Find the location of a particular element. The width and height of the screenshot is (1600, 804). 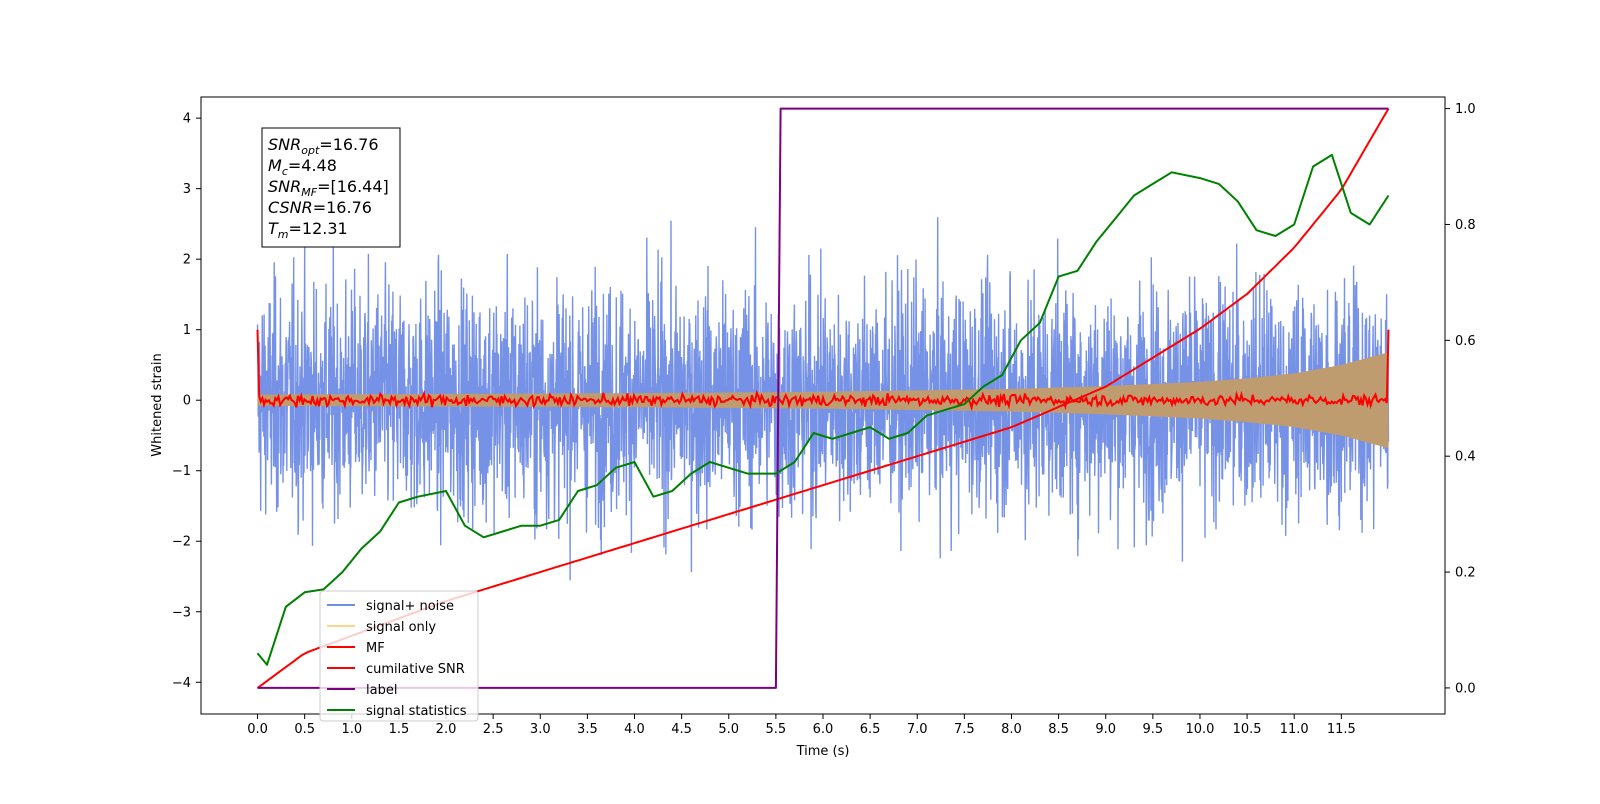

y-tick-left-label: 2 is located at coordinates (187, 260).